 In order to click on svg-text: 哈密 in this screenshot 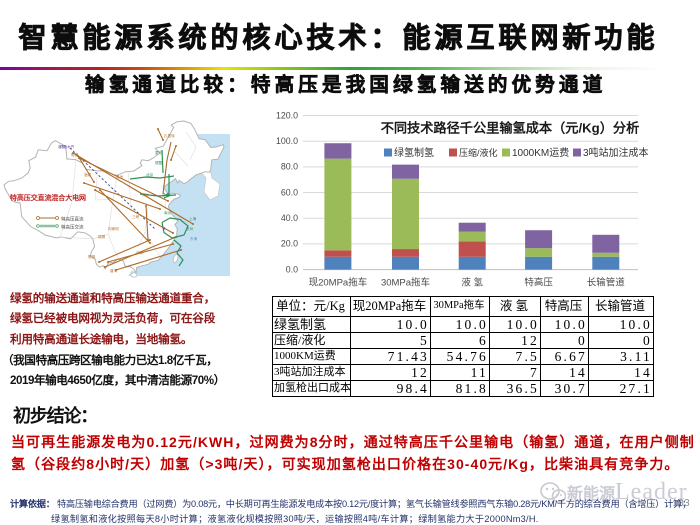, I will do `click(75, 154)`.